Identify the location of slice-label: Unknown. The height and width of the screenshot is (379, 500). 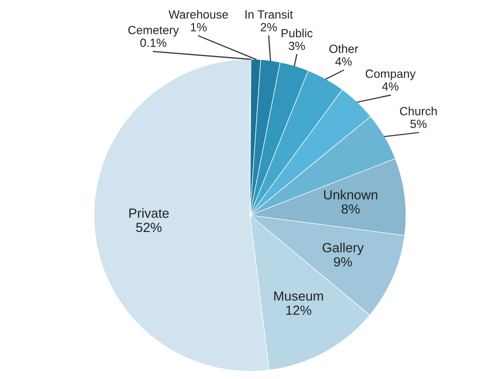
(351, 195).